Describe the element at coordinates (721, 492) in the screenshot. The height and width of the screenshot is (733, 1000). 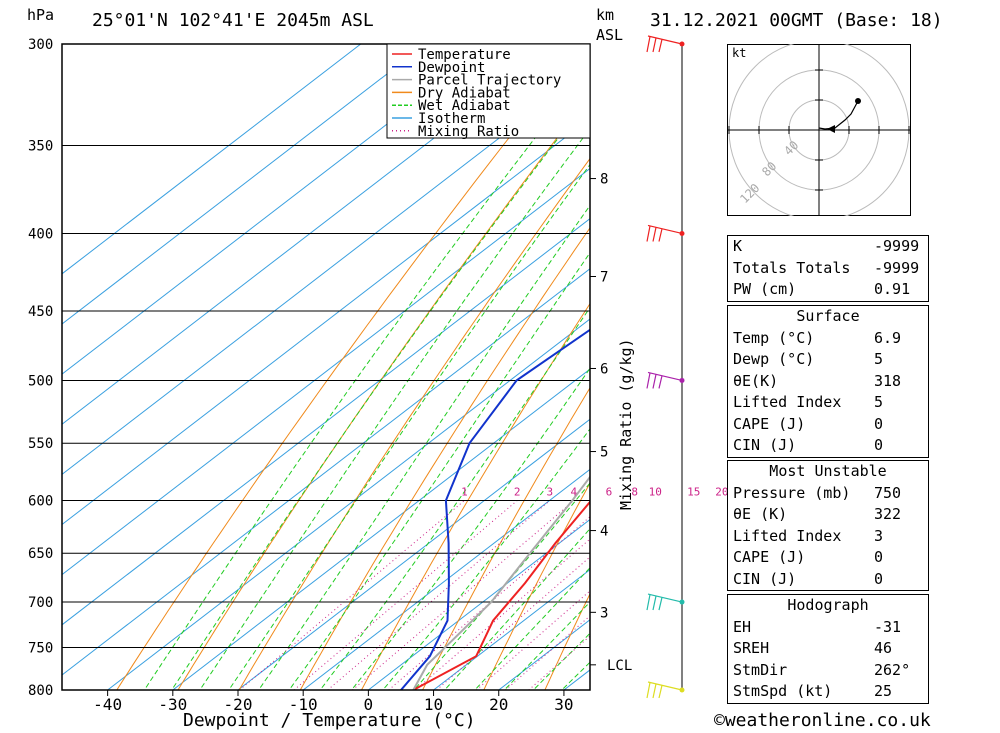
I see `mixing-ratio-label: 20` at that location.